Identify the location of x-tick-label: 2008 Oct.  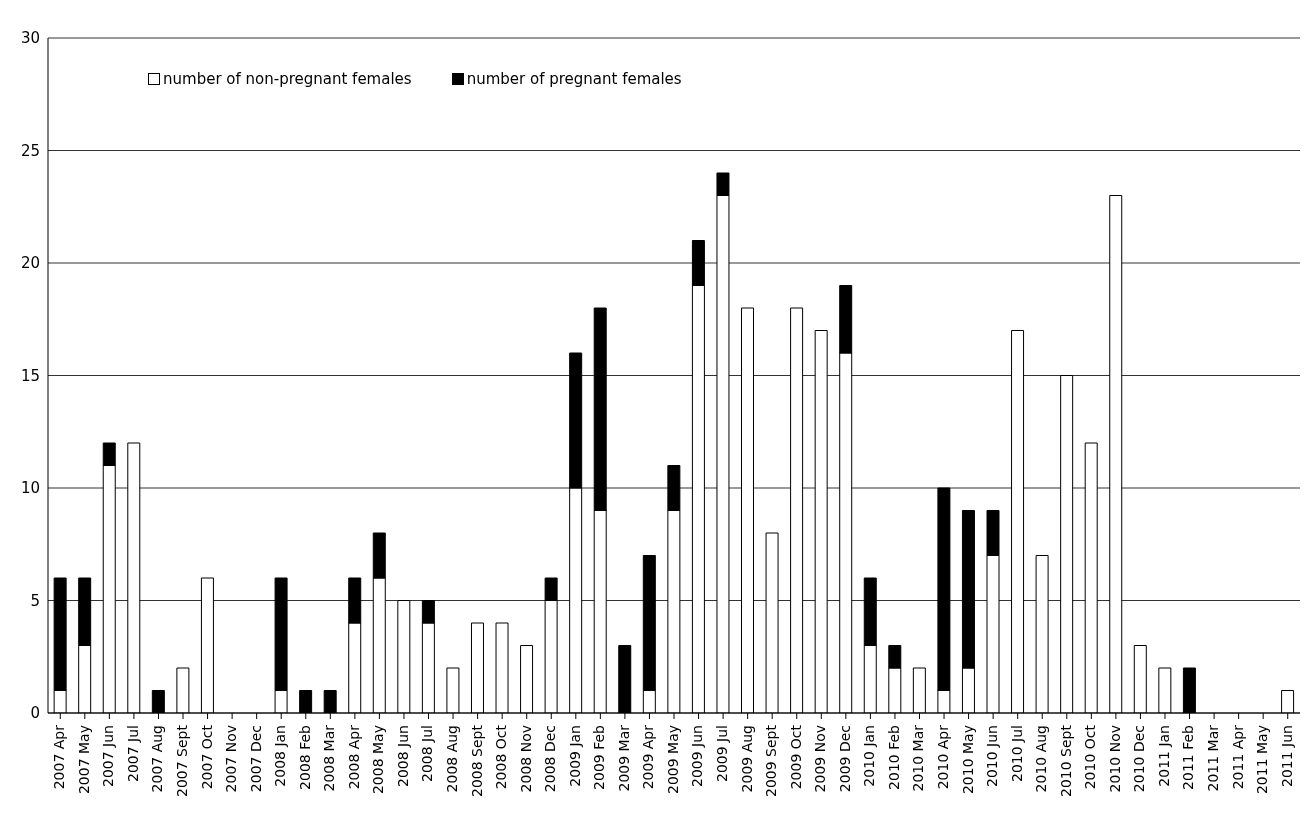
(501, 757).